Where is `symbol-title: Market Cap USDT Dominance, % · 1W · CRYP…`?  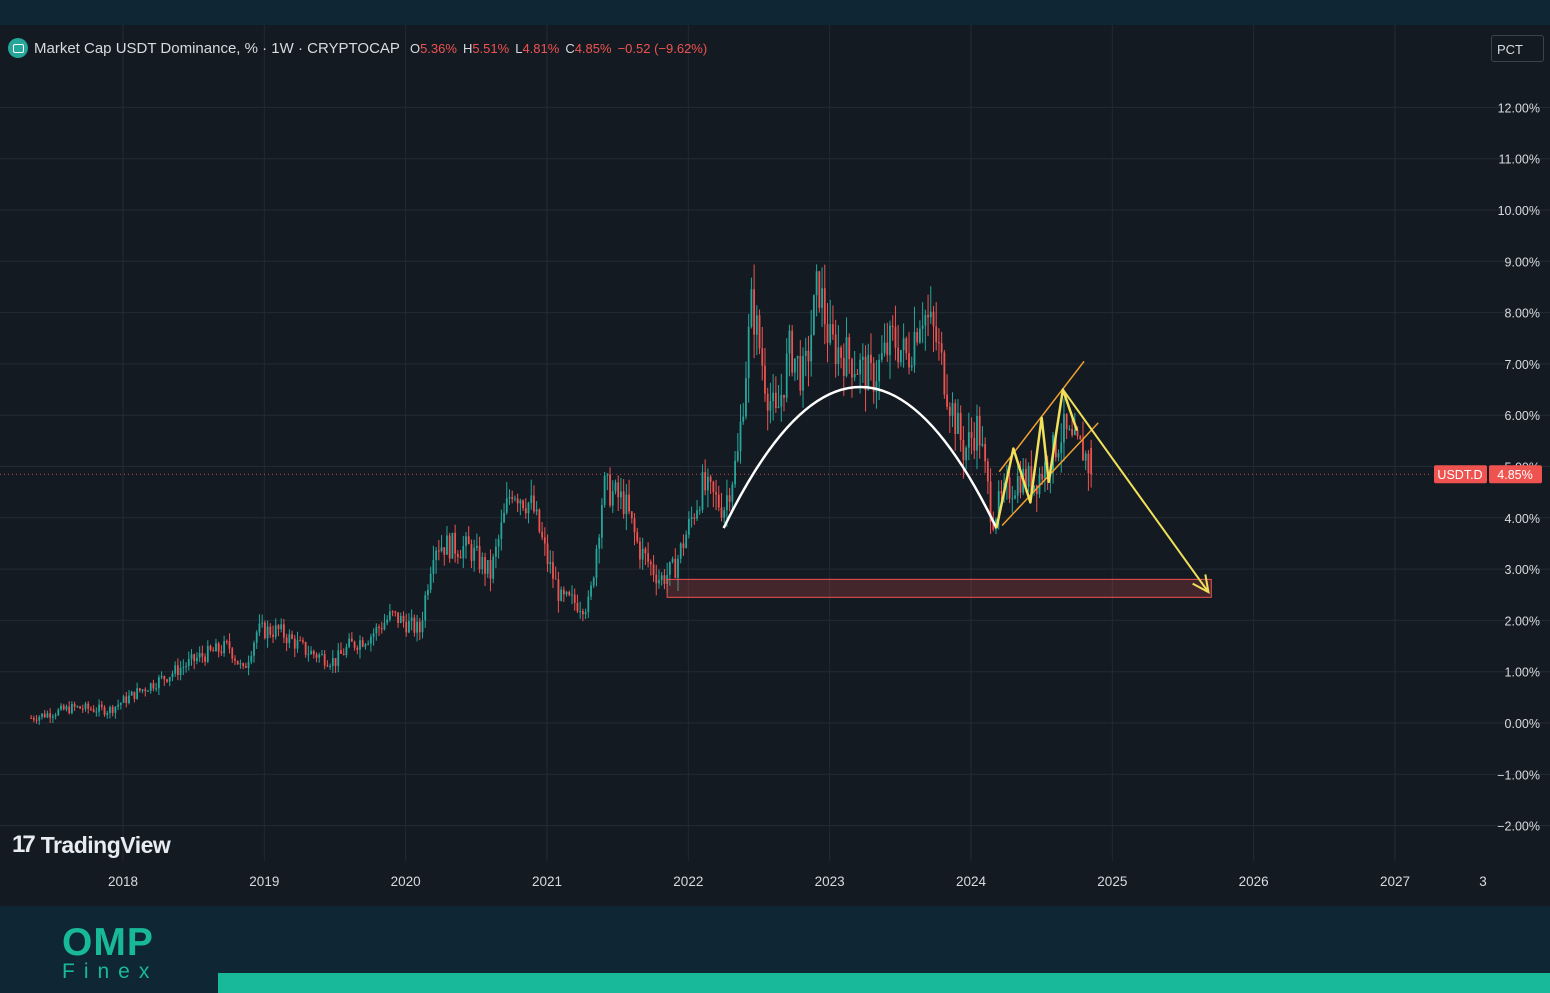
symbol-title: Market Cap USDT Dominance, % · 1W · CRYP… is located at coordinates (217, 48).